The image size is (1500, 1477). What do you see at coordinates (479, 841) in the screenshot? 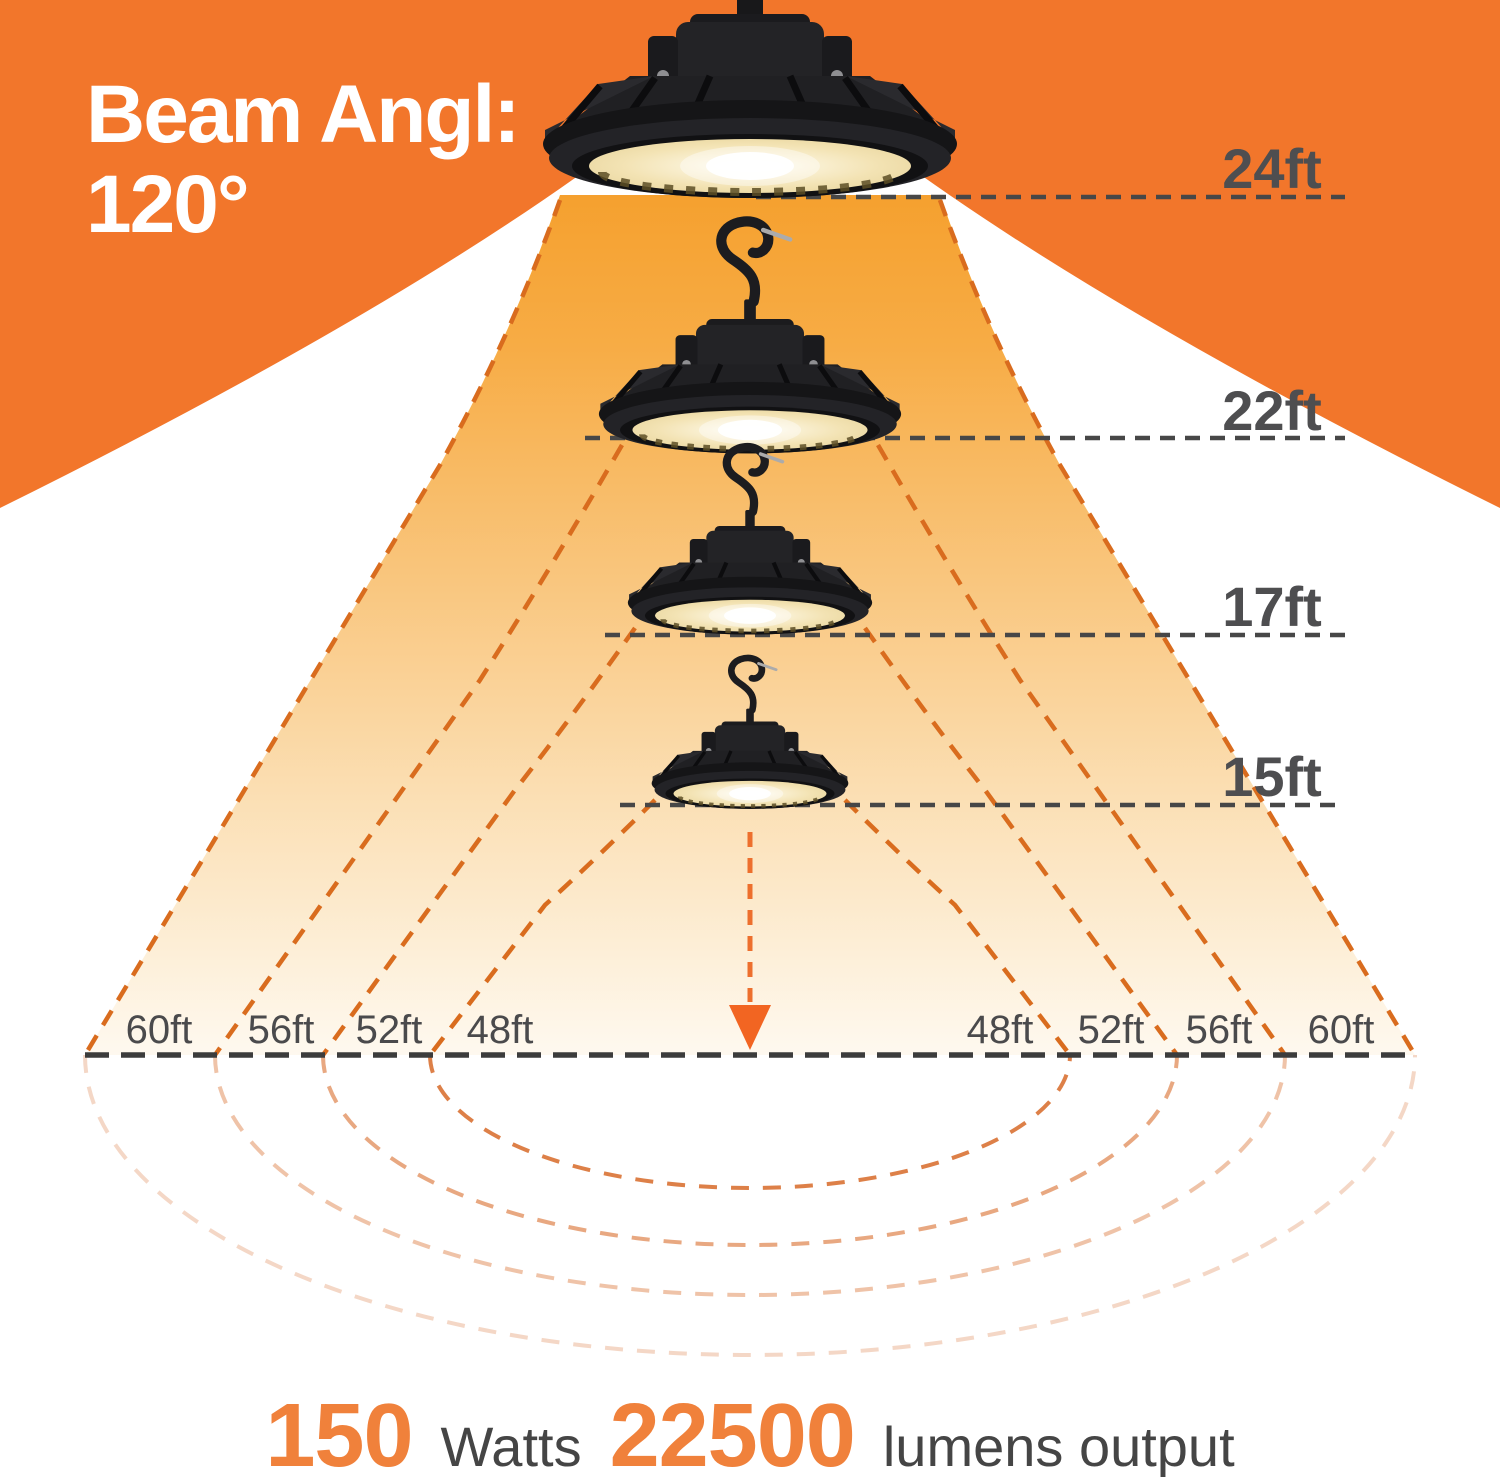
I see `cone-52ft-left-edge` at bounding box center [479, 841].